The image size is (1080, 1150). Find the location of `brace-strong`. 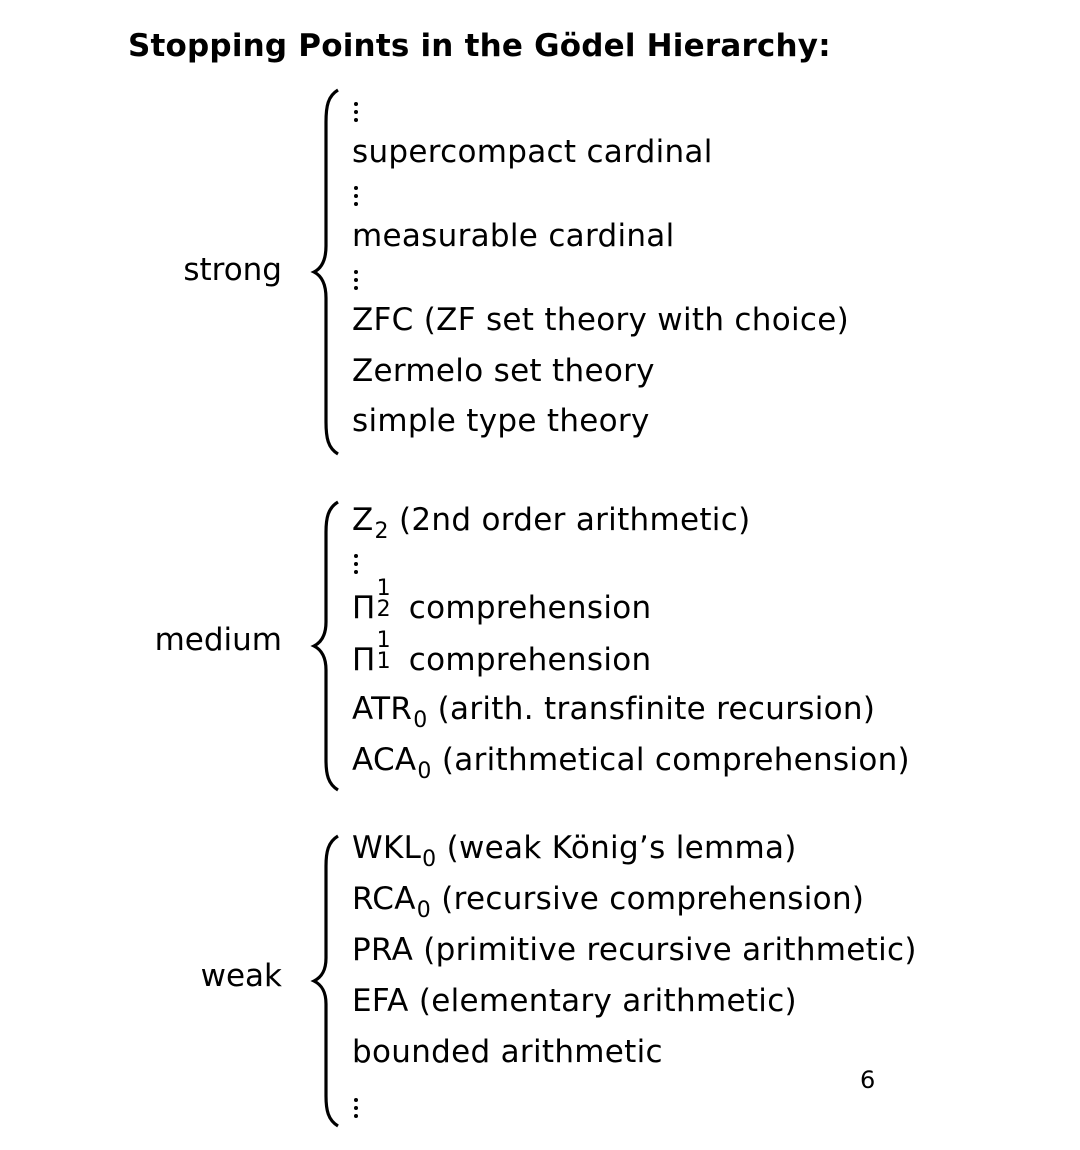

brace-strong is located at coordinates (328, 272).